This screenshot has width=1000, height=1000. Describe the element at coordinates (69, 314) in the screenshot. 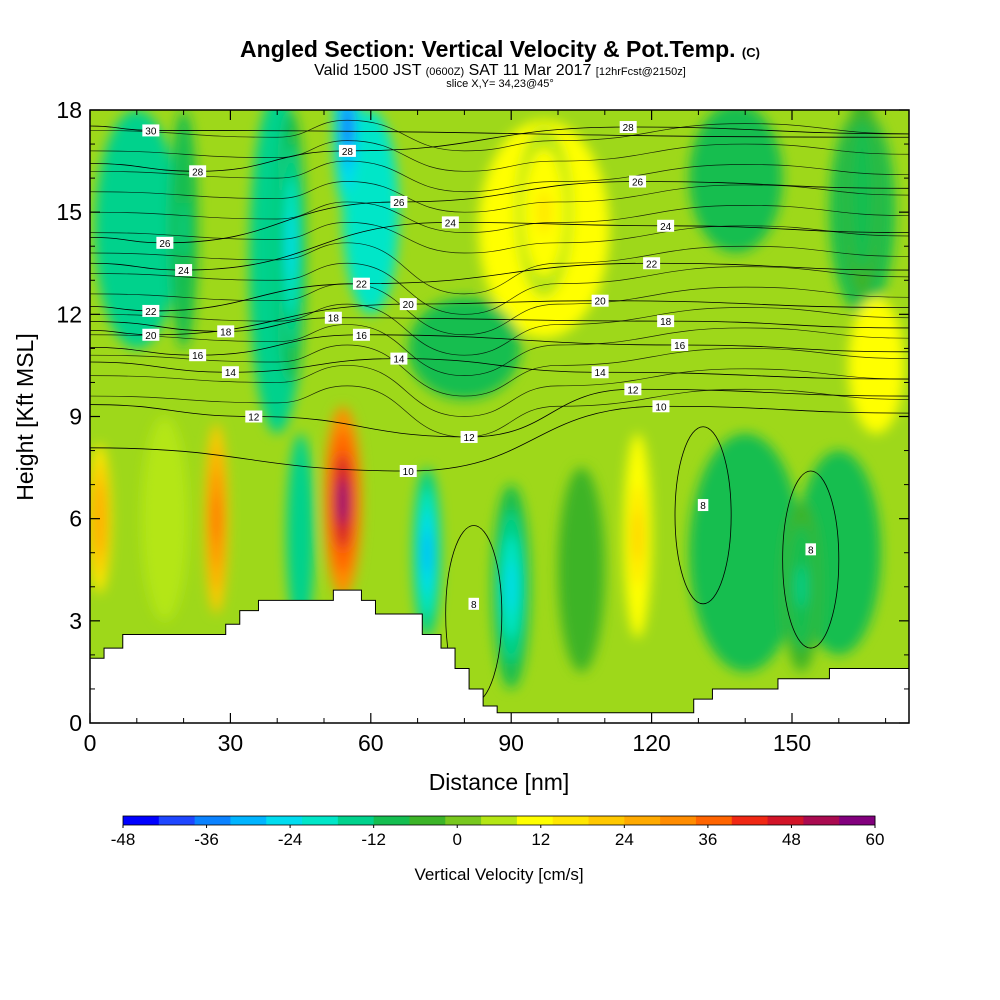

I see `y-tick-label: 12` at that location.